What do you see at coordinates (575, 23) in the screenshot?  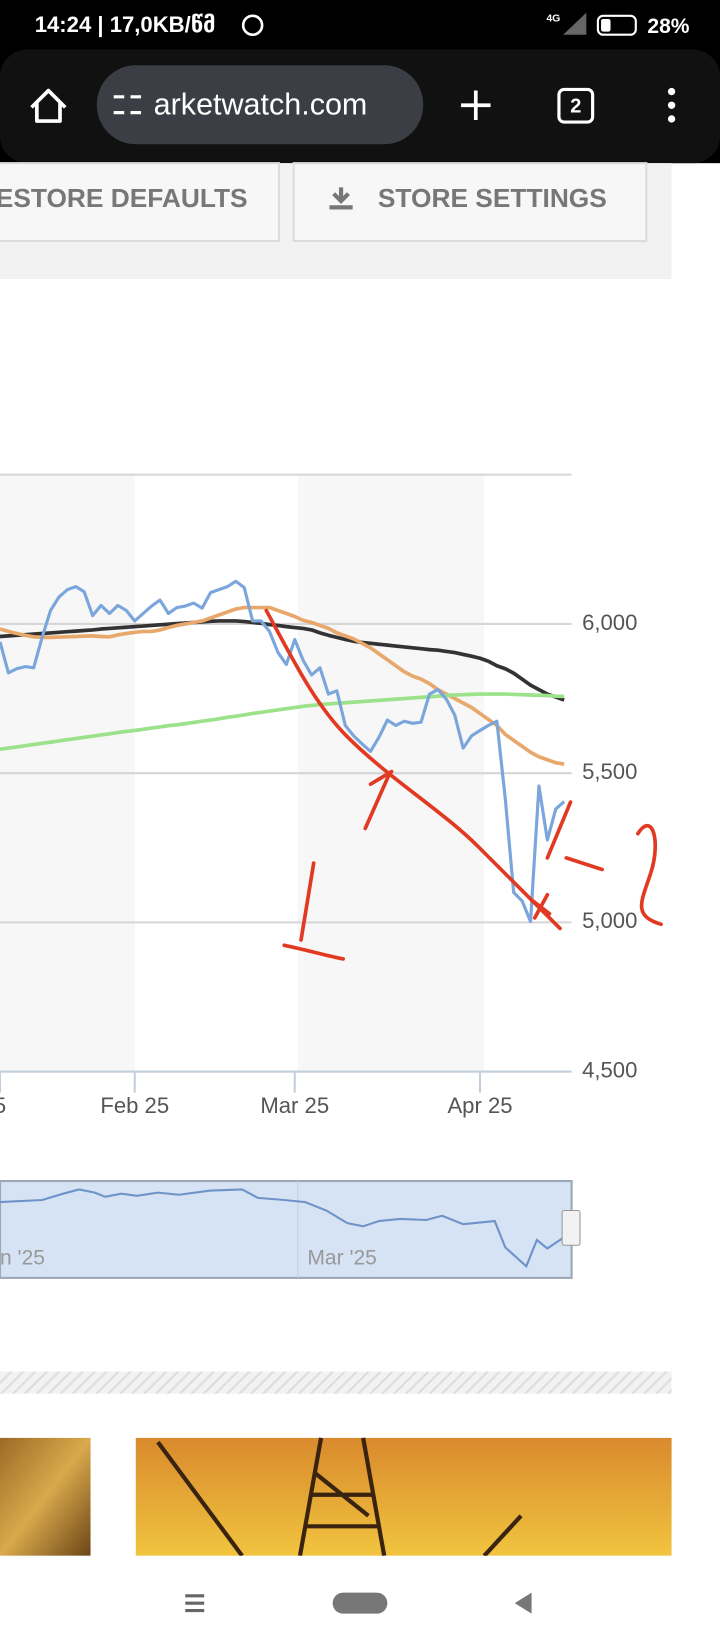 I see `signal-icon` at bounding box center [575, 23].